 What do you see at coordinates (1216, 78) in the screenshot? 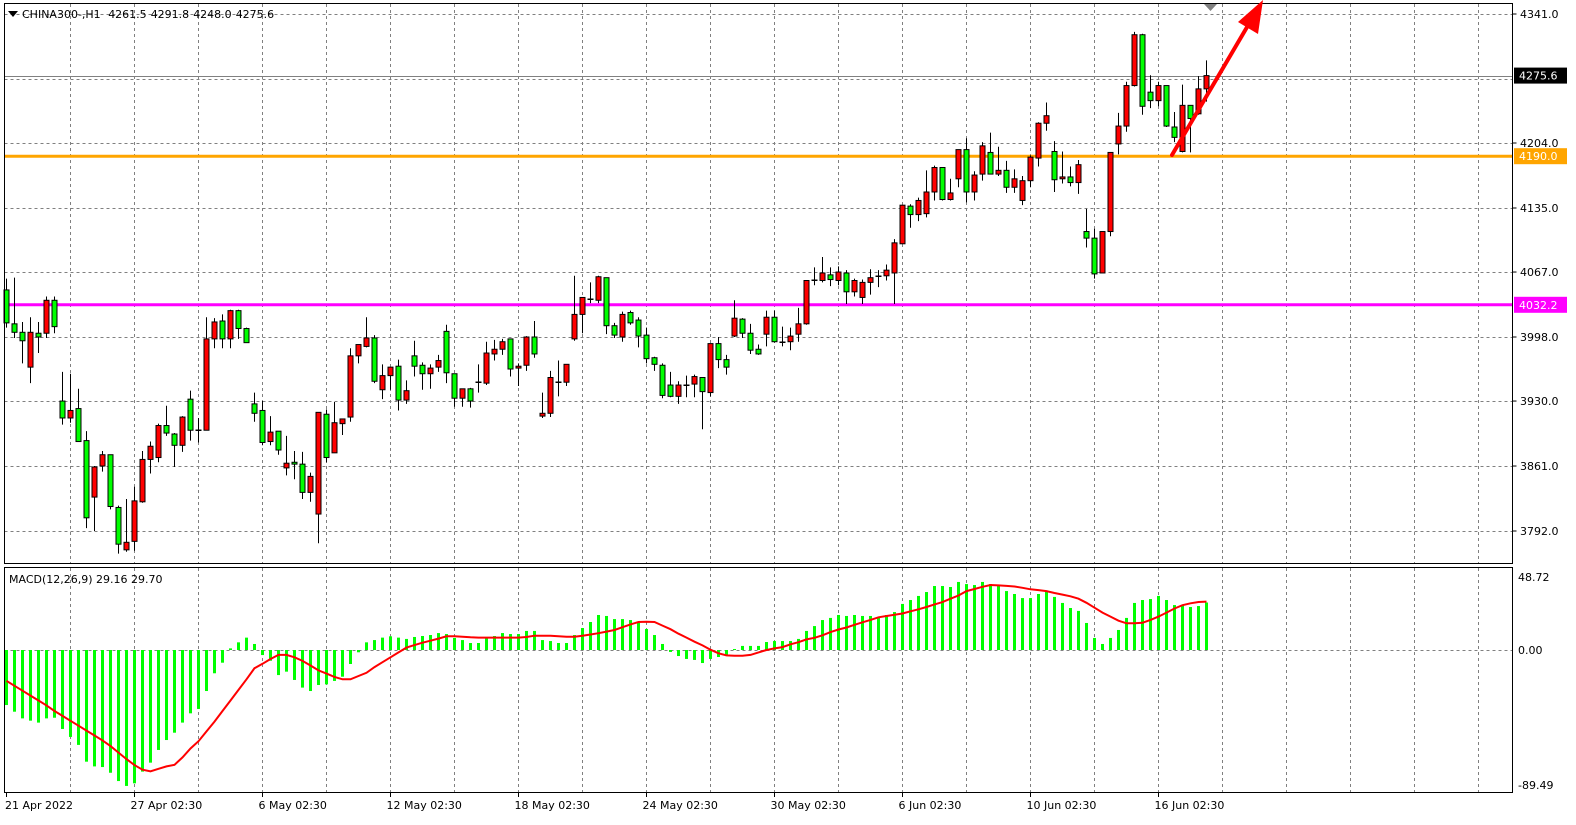
I see `trend-arrow-annotation` at bounding box center [1216, 78].